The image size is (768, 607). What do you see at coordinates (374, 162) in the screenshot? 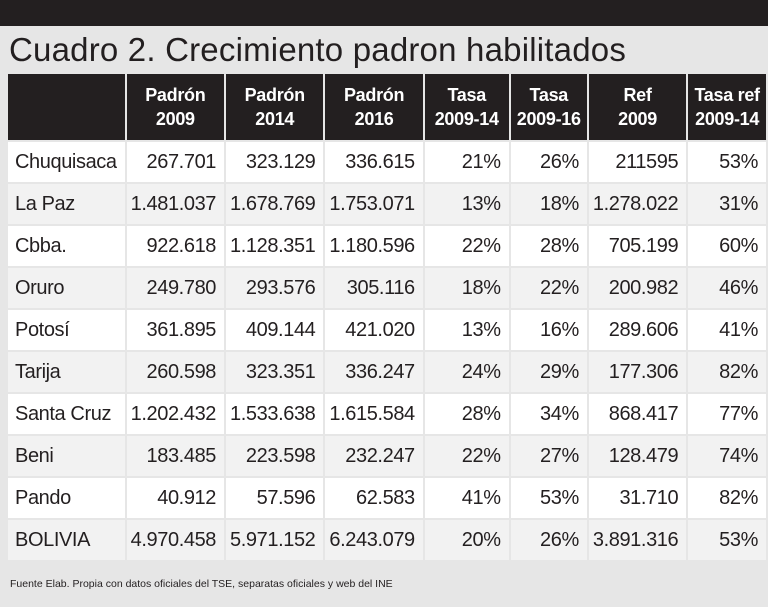
I see `value-cell: 336.615` at bounding box center [374, 162].